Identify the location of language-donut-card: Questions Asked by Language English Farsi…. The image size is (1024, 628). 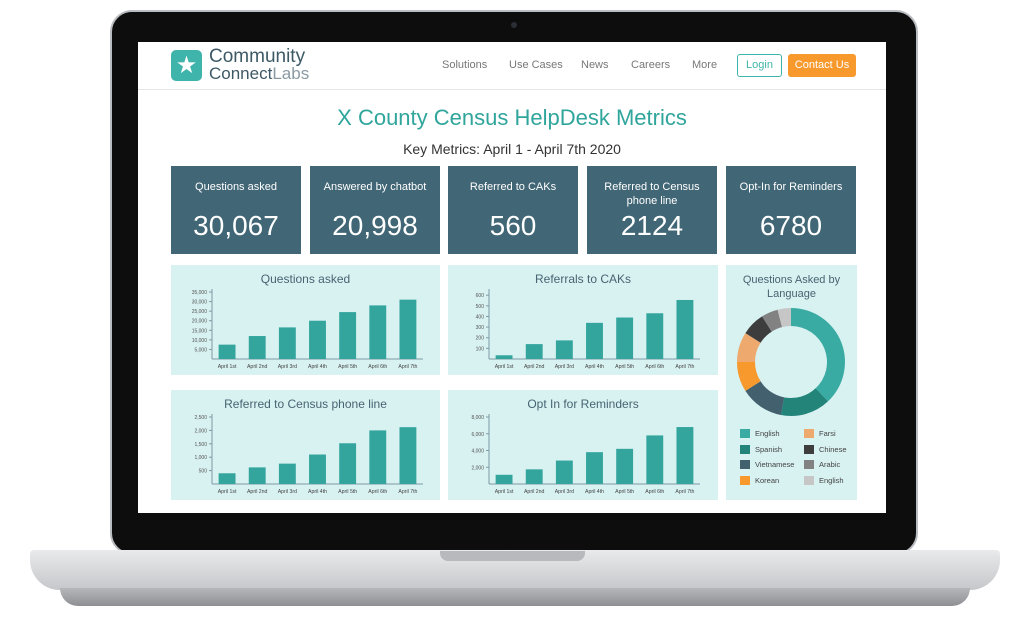
(791, 382).